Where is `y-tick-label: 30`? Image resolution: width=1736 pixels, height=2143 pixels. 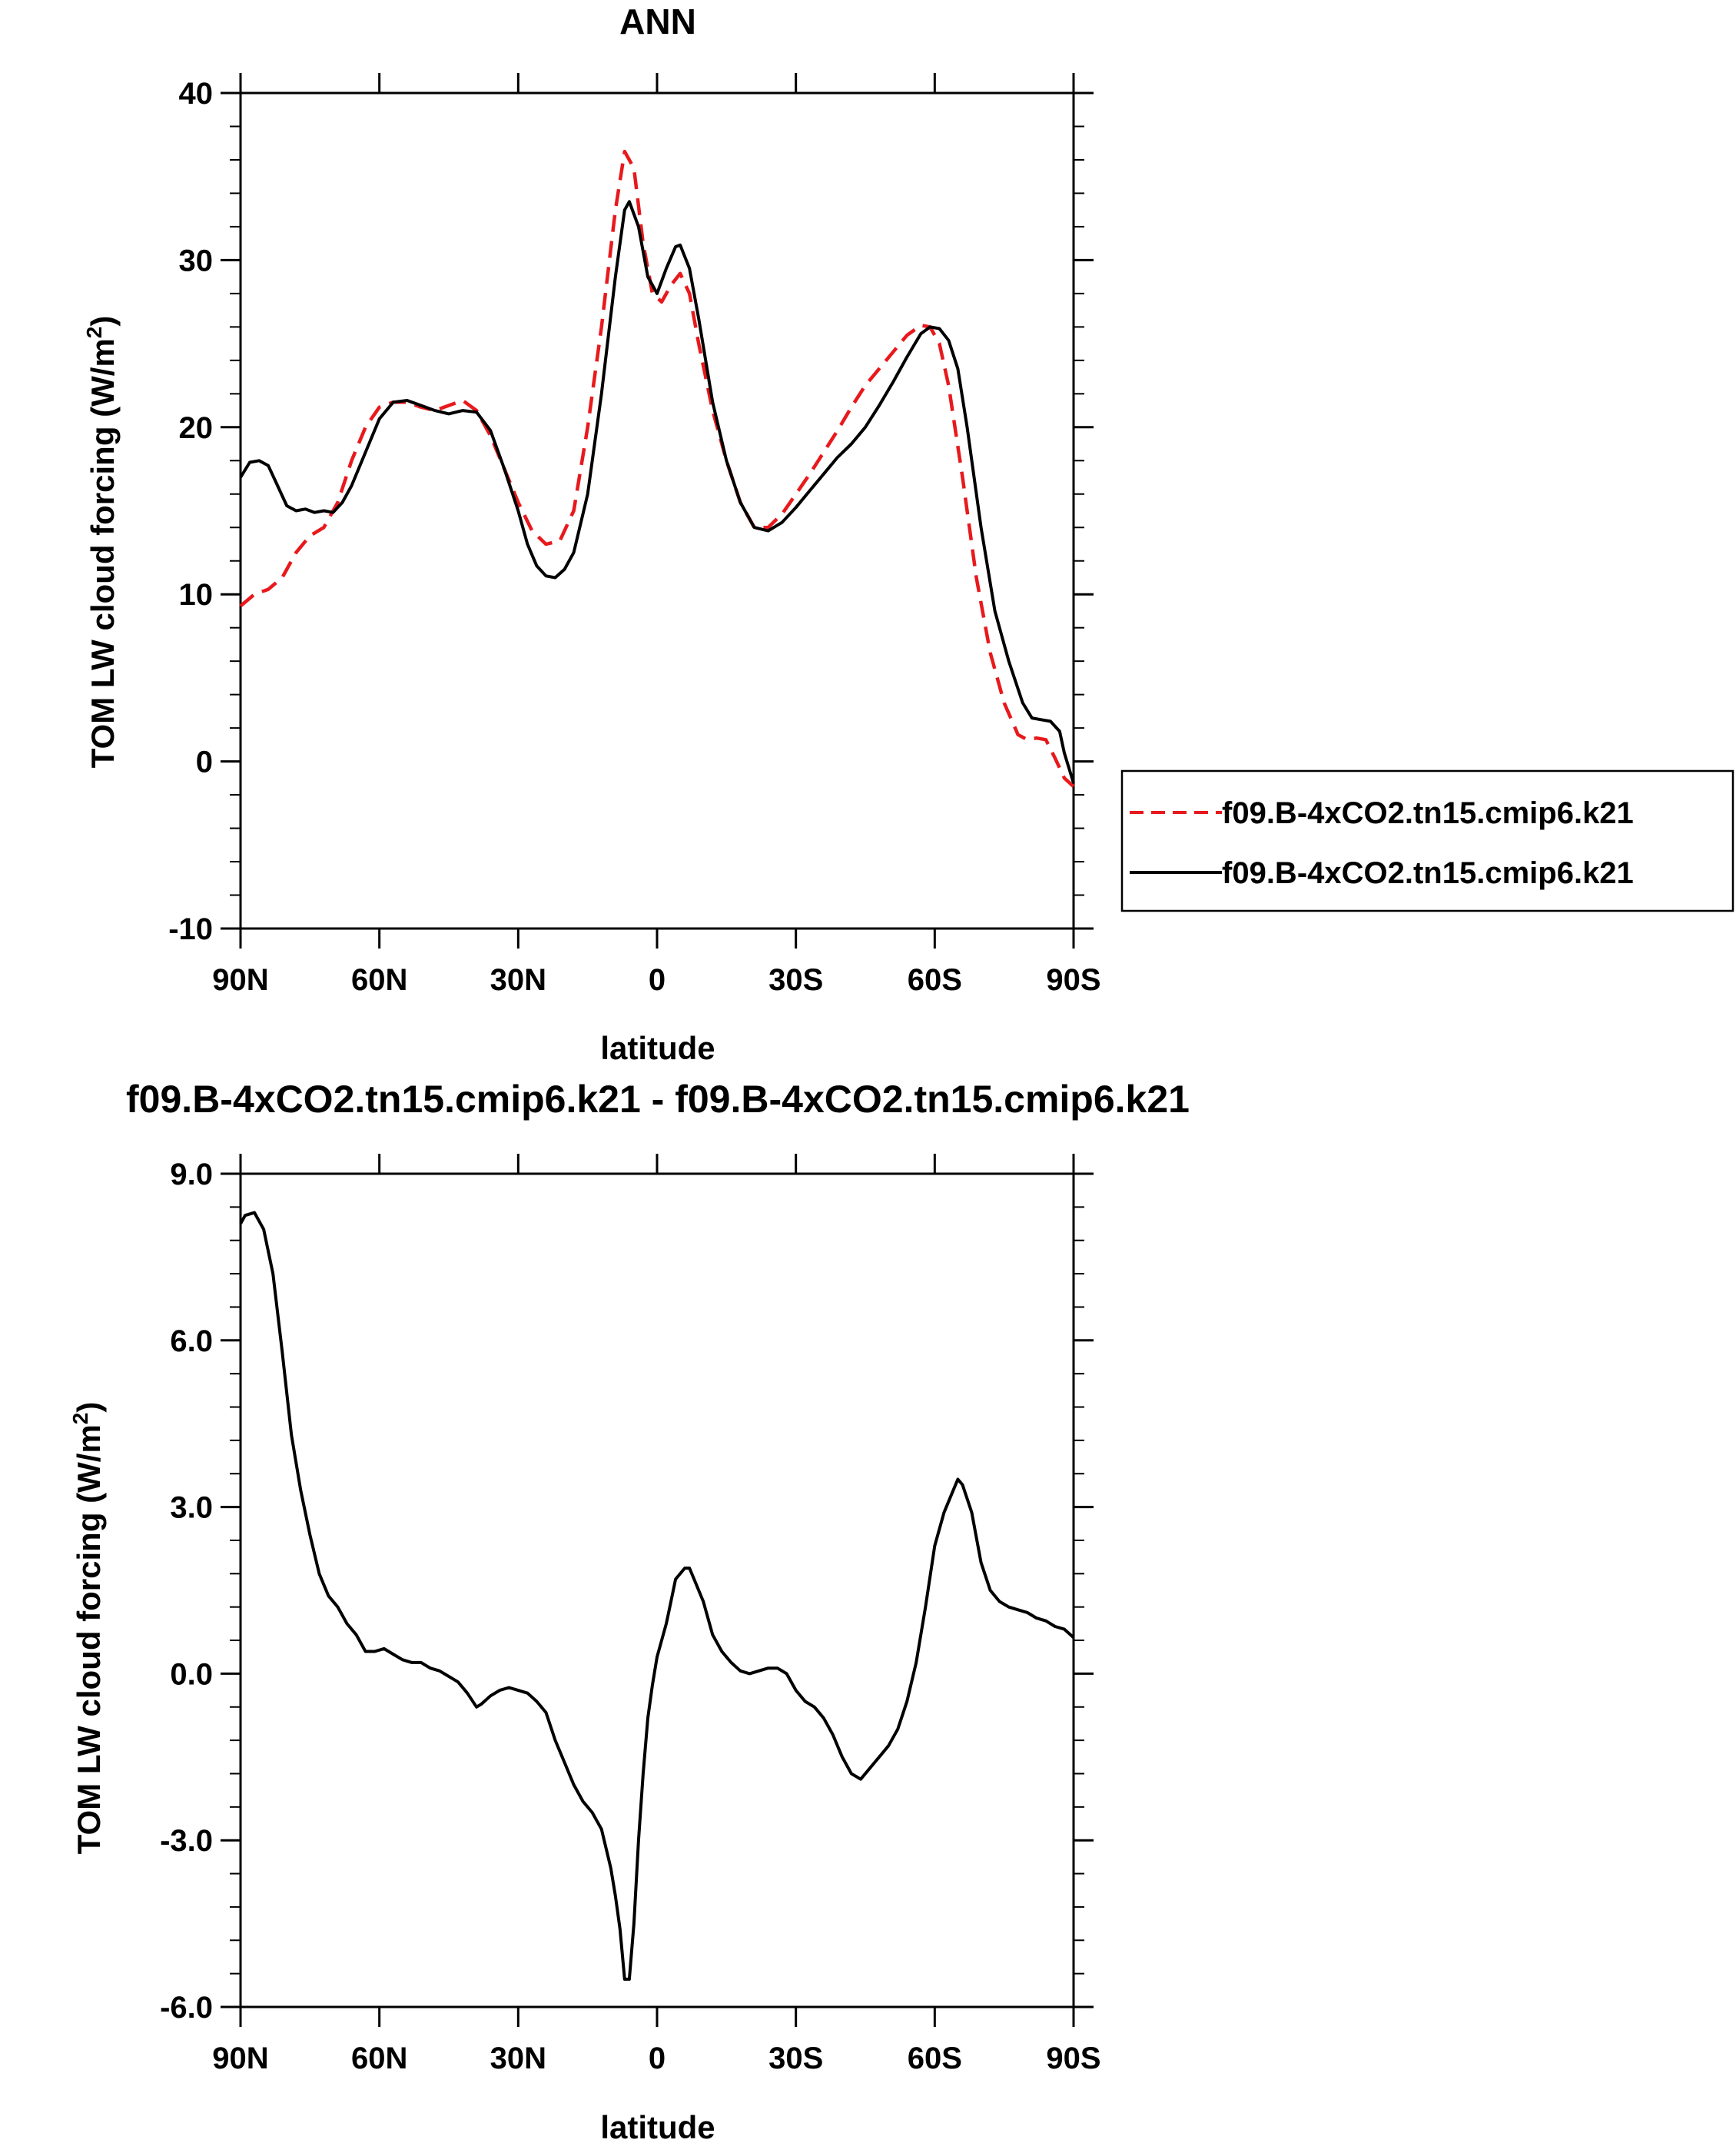
y-tick-label: 30 is located at coordinates (197, 261).